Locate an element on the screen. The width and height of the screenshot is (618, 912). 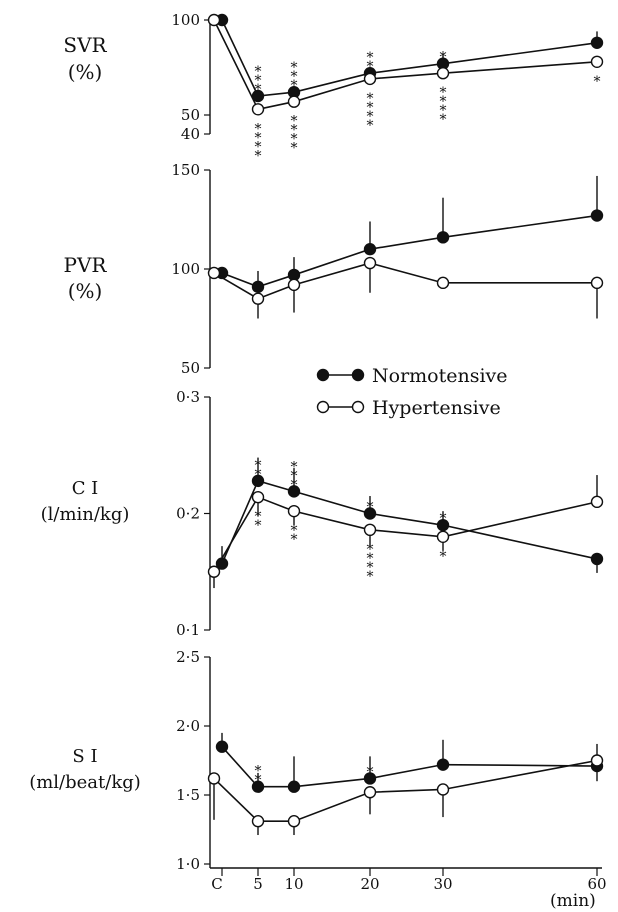
legend-hypertensive-label: Hypertensive is located at coordinates (436, 408).